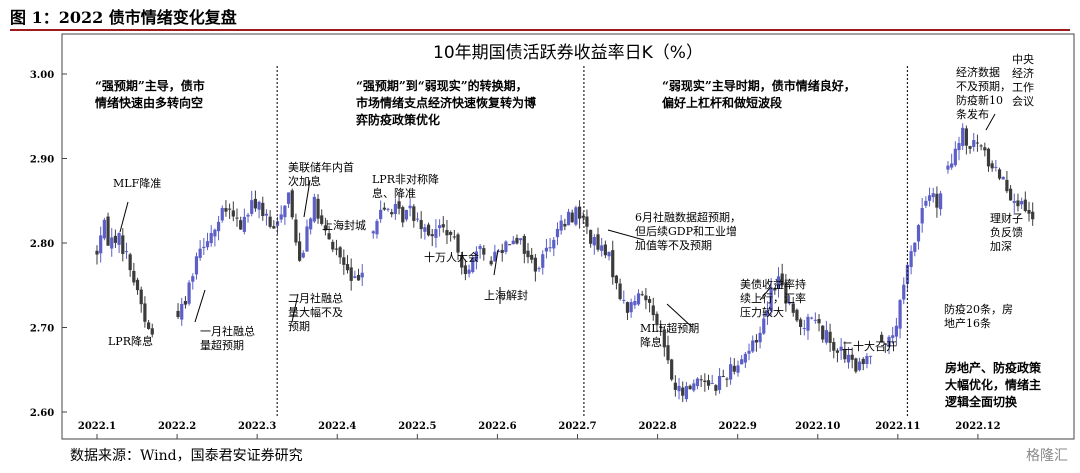 Image resolution: width=1080 pixels, height=473 pixels. What do you see at coordinates (993, 384) in the screenshot?
I see `annotation-realestate: 大幅优化，情绪主` at bounding box center [993, 384].